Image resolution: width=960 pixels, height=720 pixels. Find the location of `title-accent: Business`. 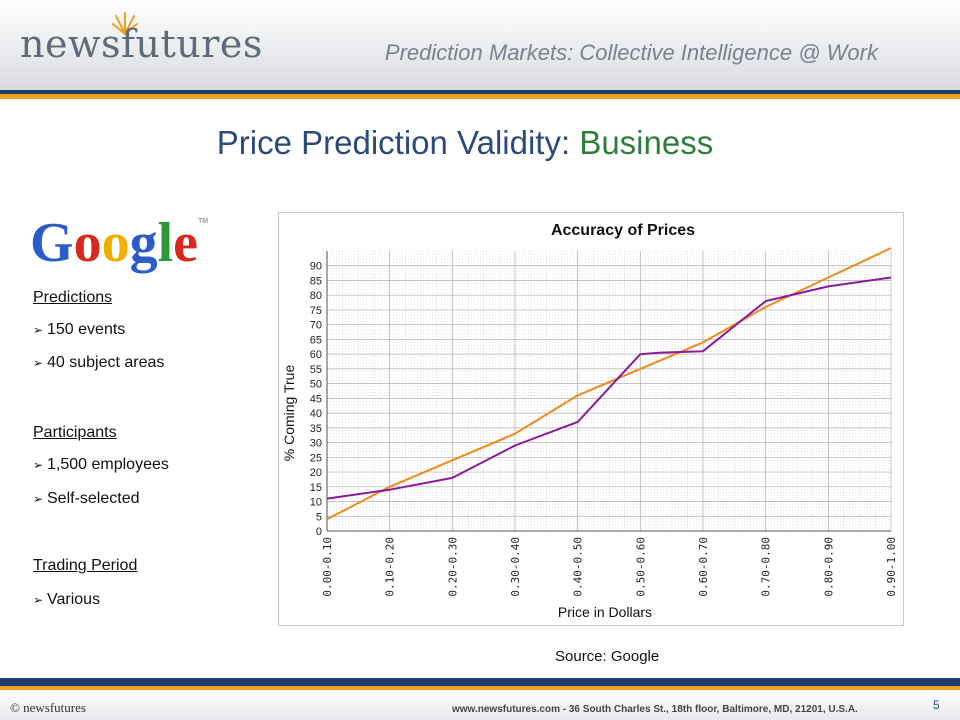

title-accent: Business is located at coordinates (646, 142).